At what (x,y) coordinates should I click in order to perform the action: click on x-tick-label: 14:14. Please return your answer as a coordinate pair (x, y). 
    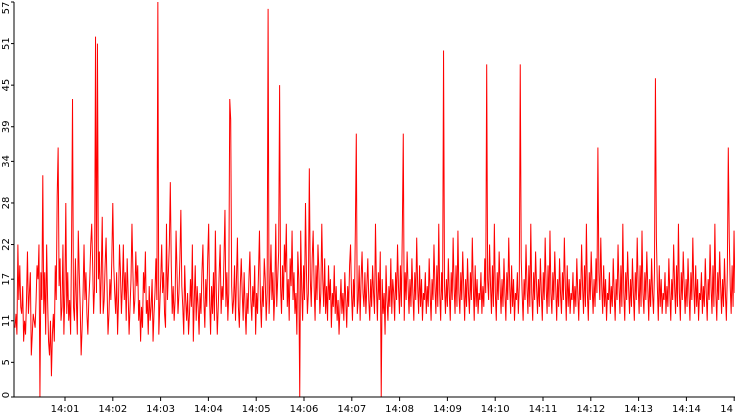
    Looking at the image, I should click on (686, 409).